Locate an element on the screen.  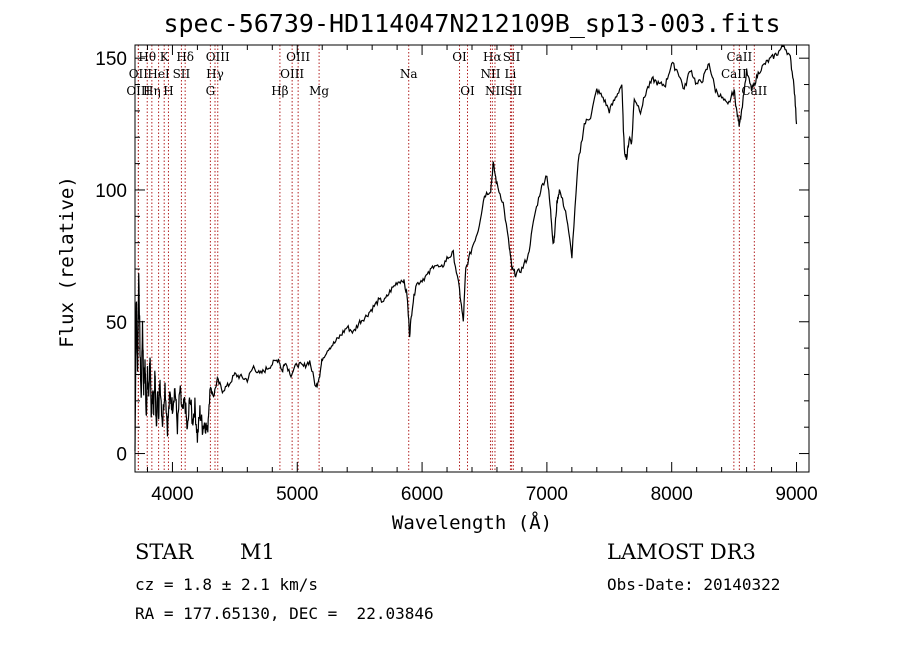
line-label: Hα is located at coordinates (492, 57).